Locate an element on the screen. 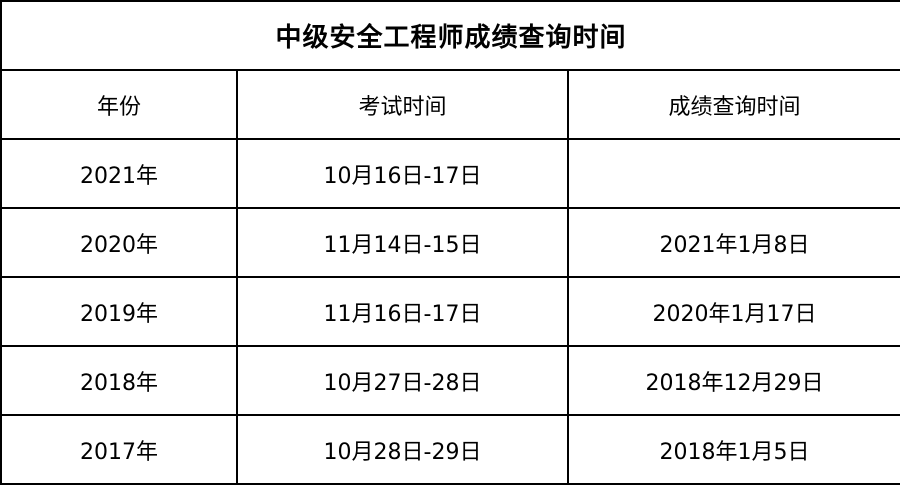 This screenshot has height=485, width=900. table-row: 2018年 10月27日-28日 2018年12月29日 is located at coordinates (450, 380).